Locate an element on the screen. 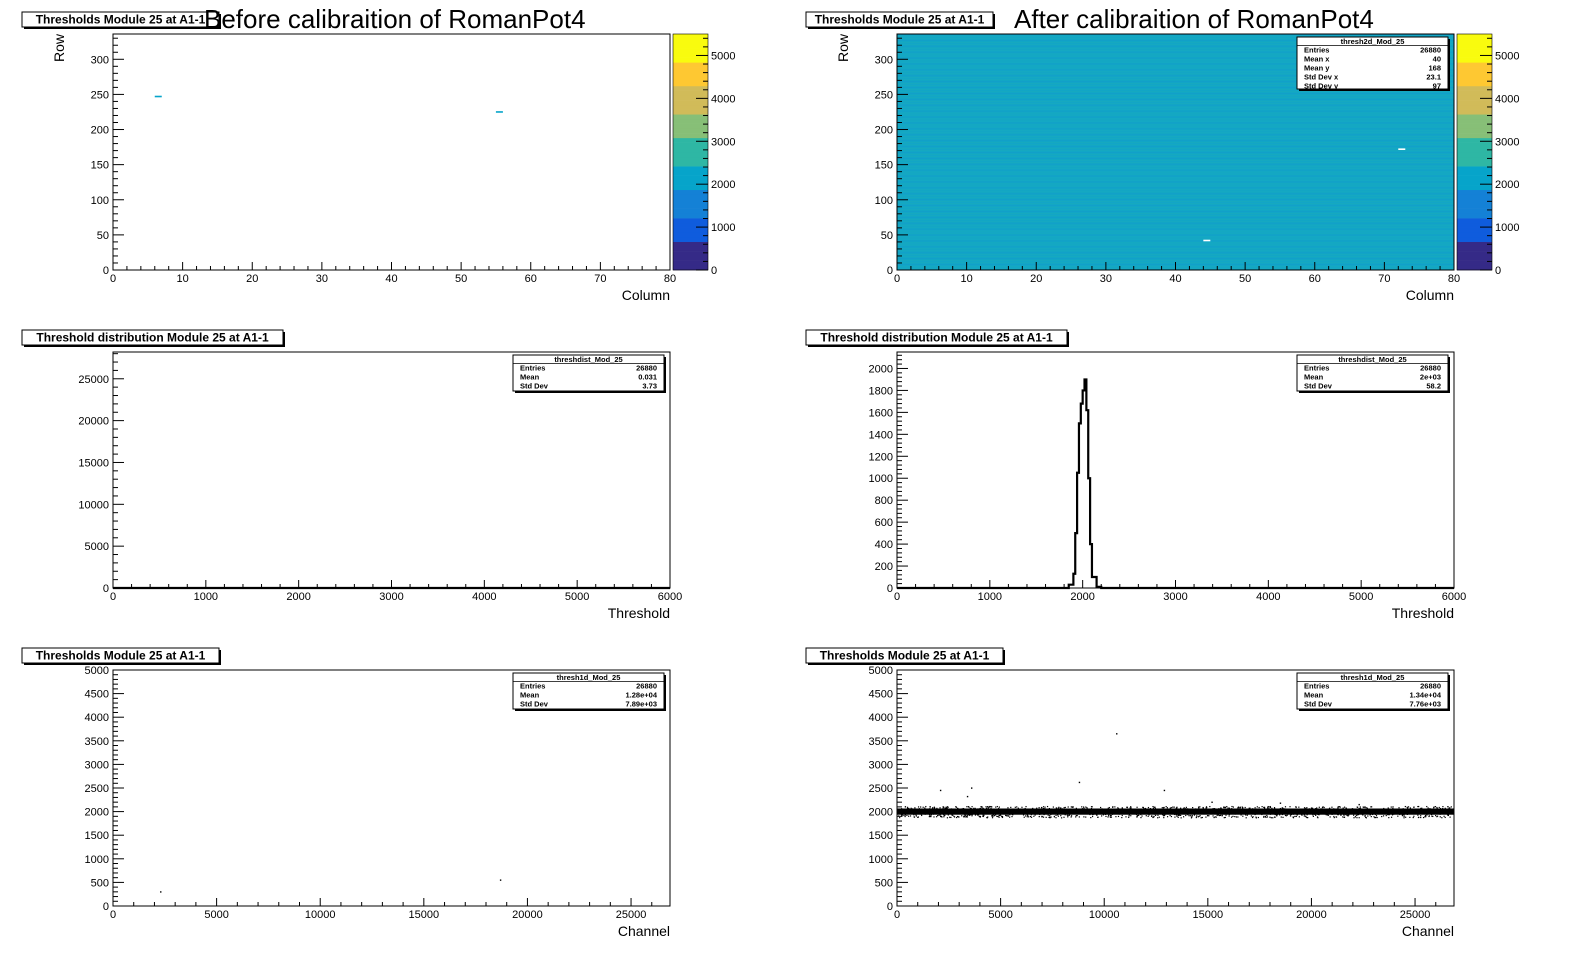  x-tick-label: 50 is located at coordinates (1245, 279).